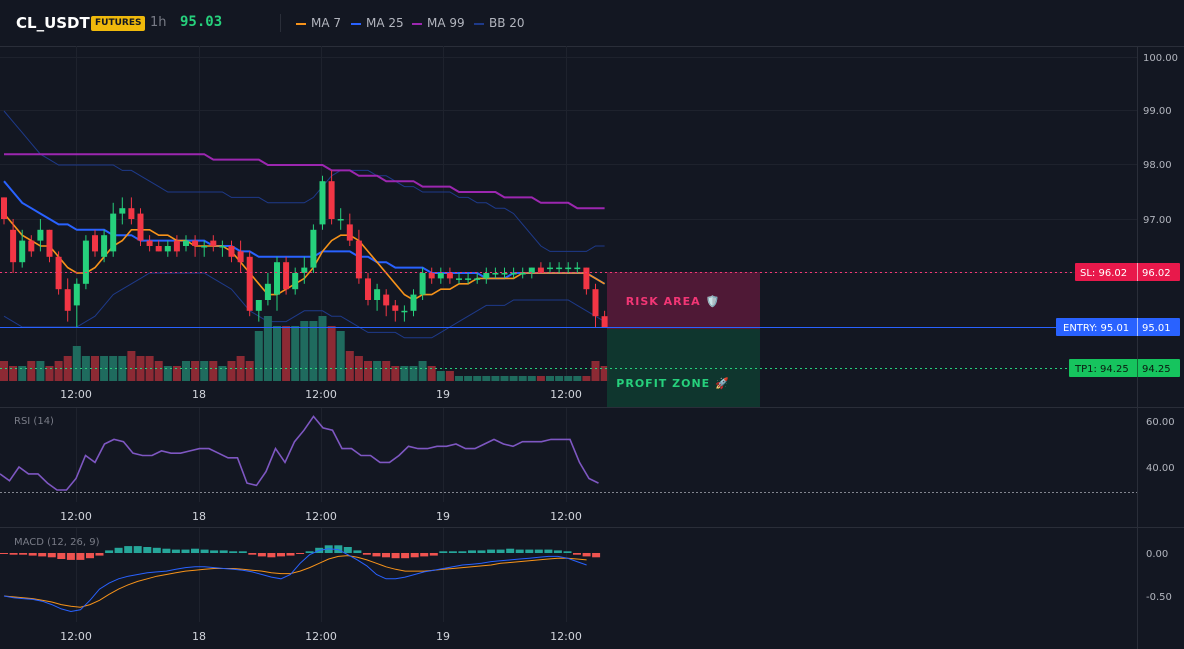 The height and width of the screenshot is (649, 1184). What do you see at coordinates (1118, 327) in the screenshot?
I see `entry-tag` at bounding box center [1118, 327].